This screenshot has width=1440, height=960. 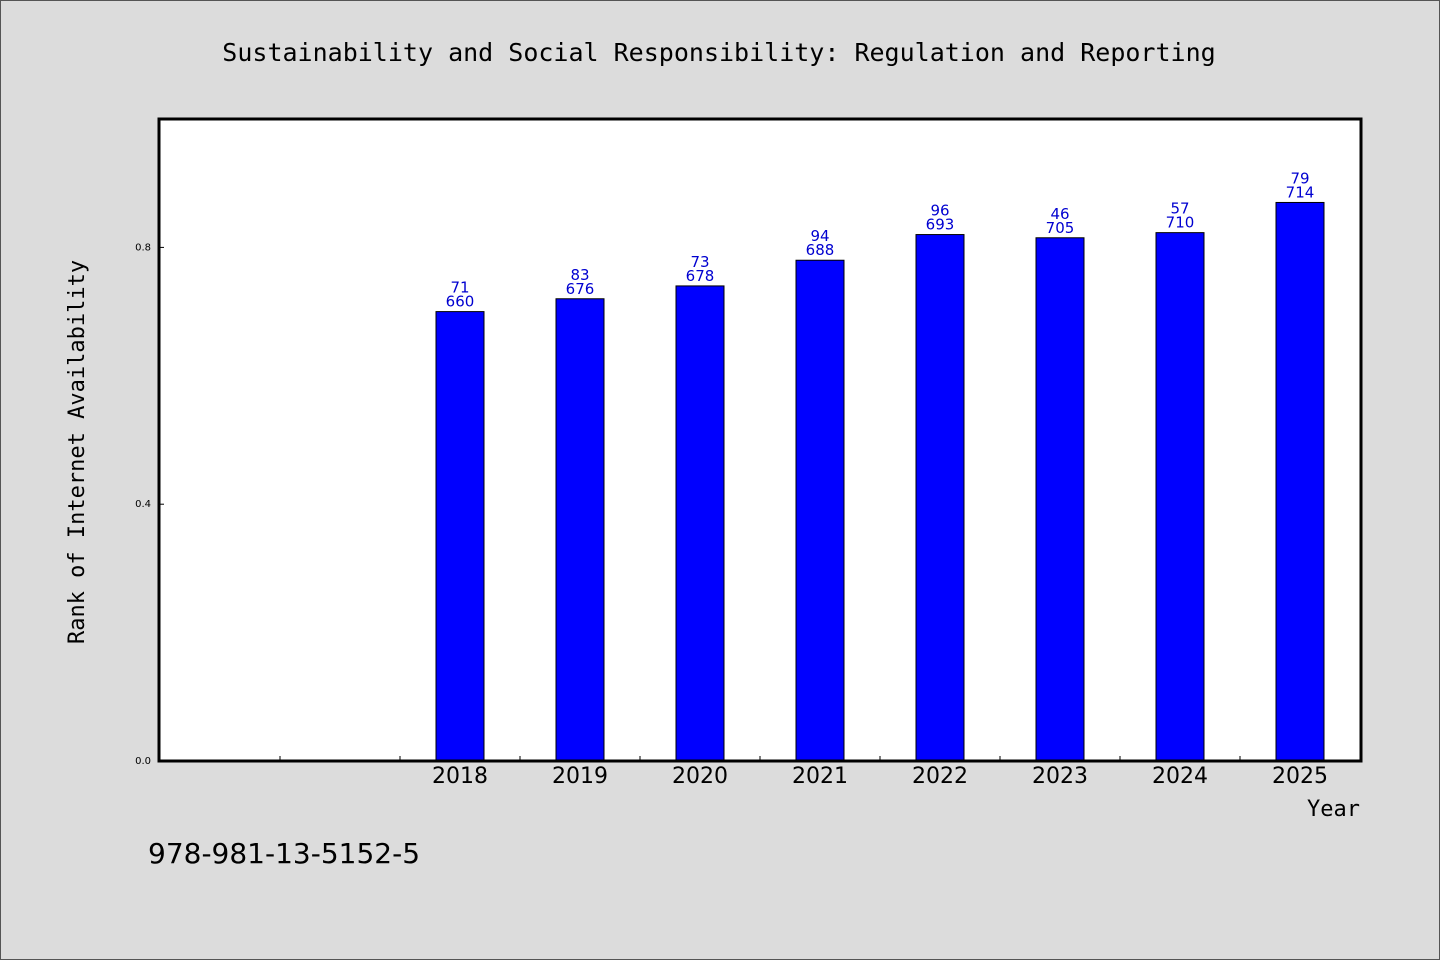 What do you see at coordinates (77, 452) in the screenshot?
I see `y-axis-label: Rank of Internet Availability` at bounding box center [77, 452].